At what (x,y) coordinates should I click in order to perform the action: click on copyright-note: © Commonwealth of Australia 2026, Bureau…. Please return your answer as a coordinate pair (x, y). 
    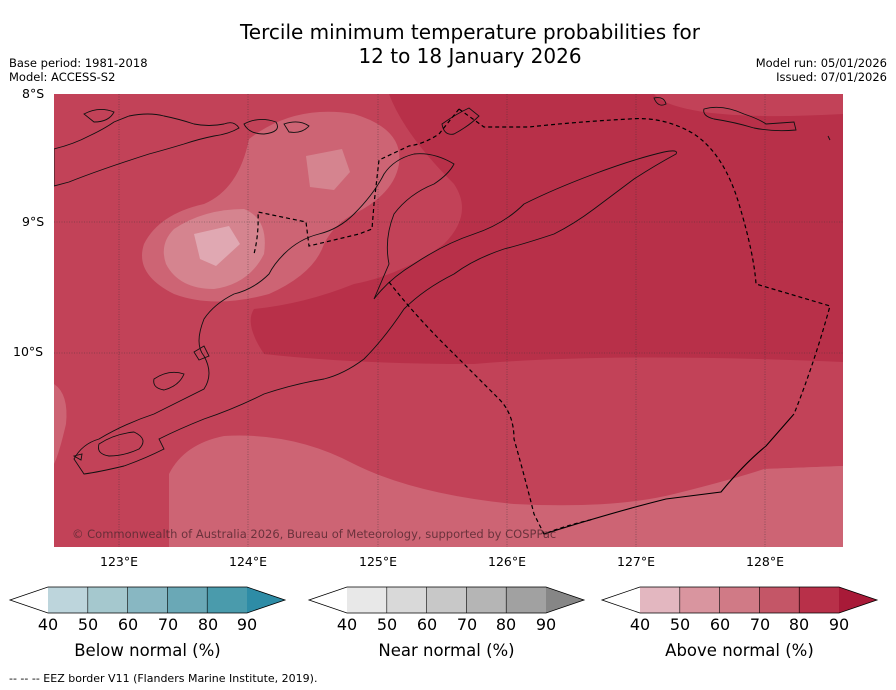
    Looking at the image, I should click on (314, 534).